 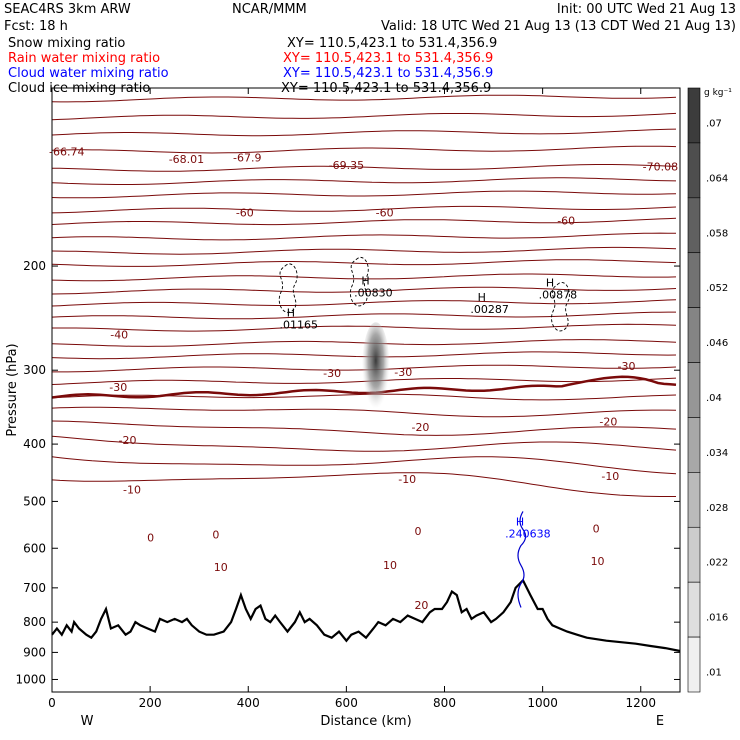 What do you see at coordinates (84, 58) in the screenshot?
I see `field-name-rain: Rain water mixing ratio` at bounding box center [84, 58].